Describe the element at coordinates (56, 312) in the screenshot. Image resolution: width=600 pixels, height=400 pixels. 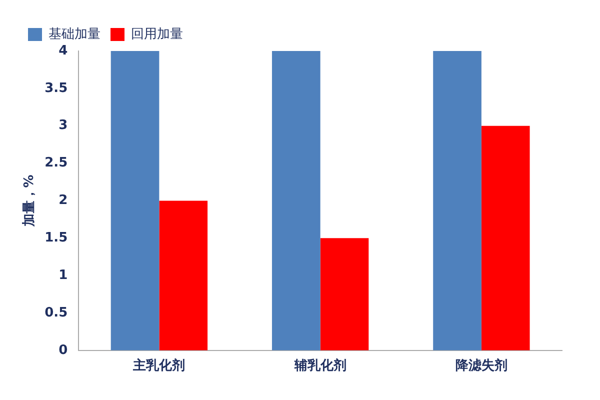
I see `y-tick-label: 0.5` at that location.